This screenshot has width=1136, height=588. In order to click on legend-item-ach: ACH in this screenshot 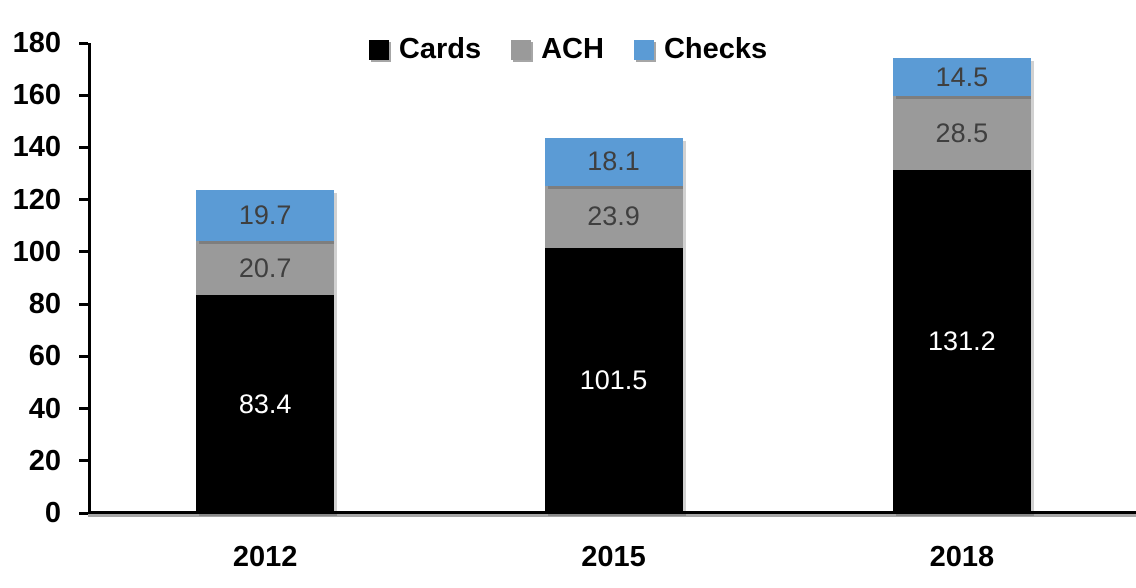, I will do `click(557, 49)`.